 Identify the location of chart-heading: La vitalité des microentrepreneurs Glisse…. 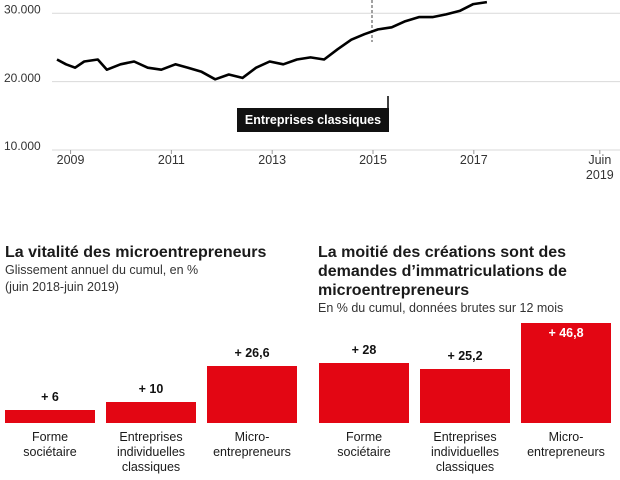
(155, 269).